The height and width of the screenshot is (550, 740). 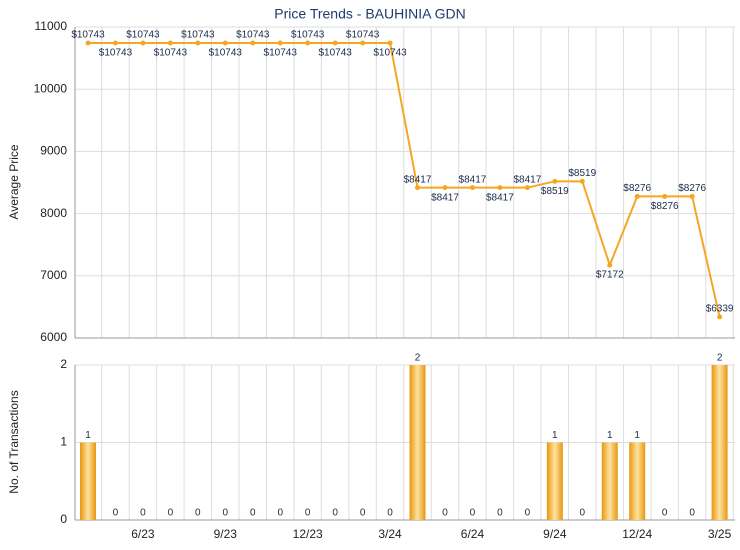 I want to click on y-tick-label: 2, so click(x=63, y=364).